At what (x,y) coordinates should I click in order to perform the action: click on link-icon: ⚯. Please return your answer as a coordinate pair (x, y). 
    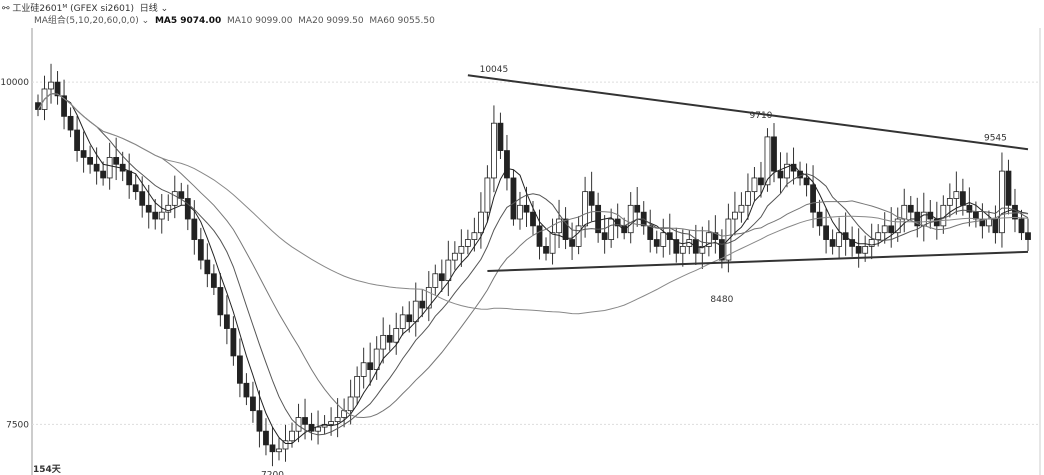
    Looking at the image, I should click on (6, 9).